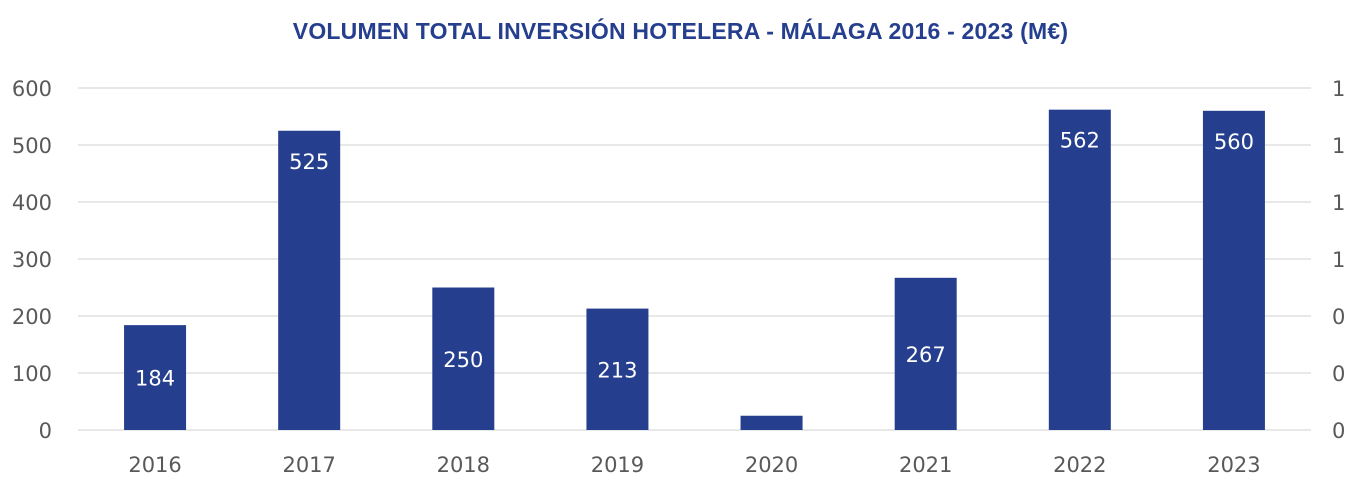 This screenshot has width=1361, height=492. I want to click on x-tick-label-2019: 2019, so click(617, 465).